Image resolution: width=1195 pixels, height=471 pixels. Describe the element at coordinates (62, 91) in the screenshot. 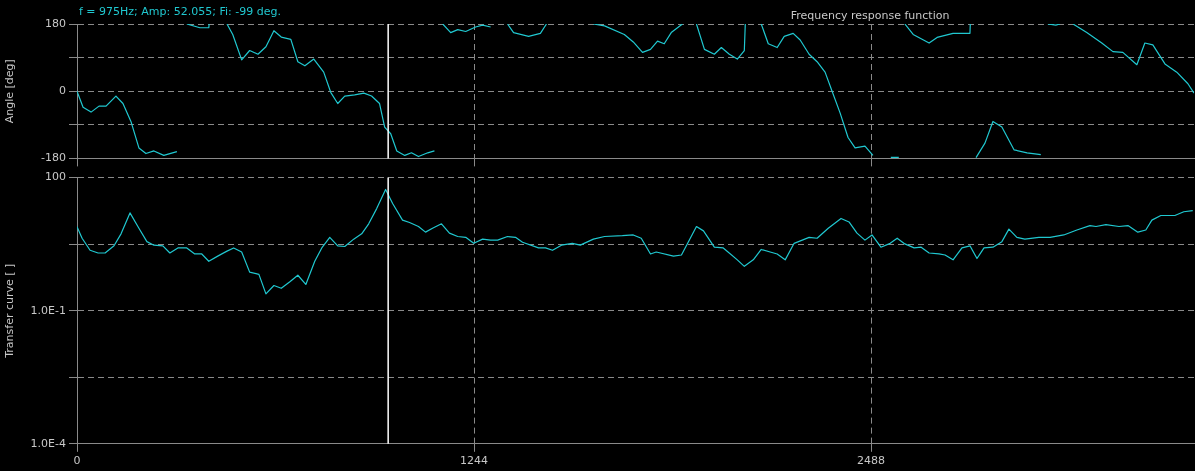

I see `y-tick-label: 0` at that location.